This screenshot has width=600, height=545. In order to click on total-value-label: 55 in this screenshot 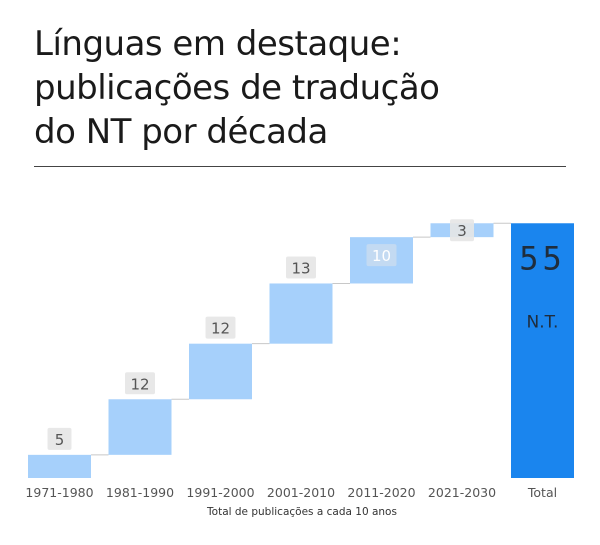, I will do `click(542, 258)`.